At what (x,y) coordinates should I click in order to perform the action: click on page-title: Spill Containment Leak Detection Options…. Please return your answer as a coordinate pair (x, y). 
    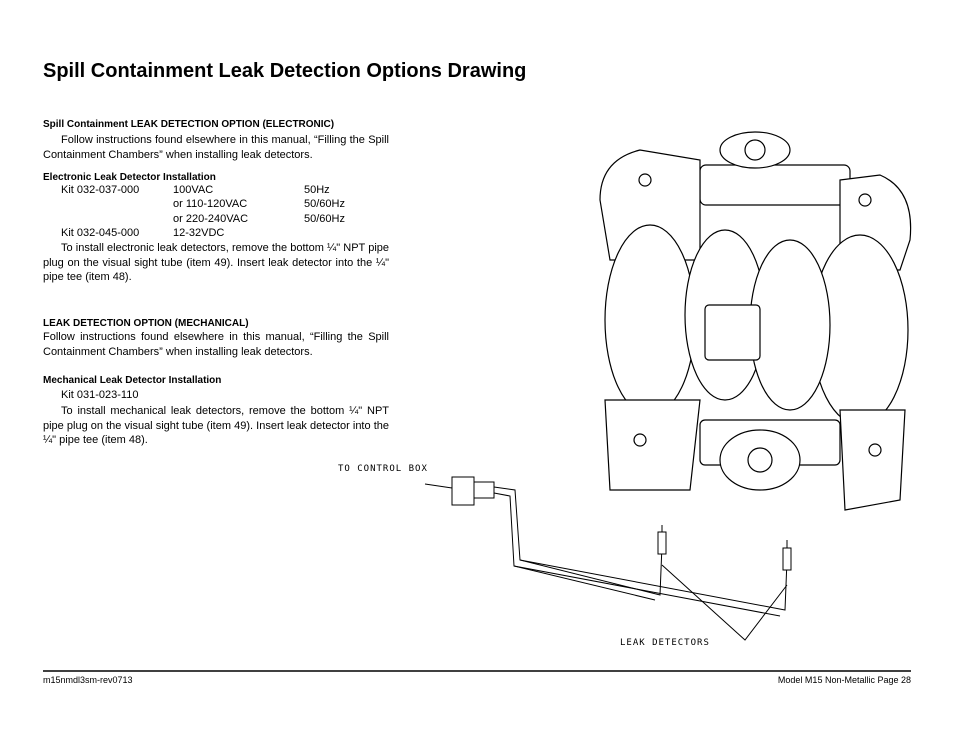
    Looking at the image, I should click on (285, 71).